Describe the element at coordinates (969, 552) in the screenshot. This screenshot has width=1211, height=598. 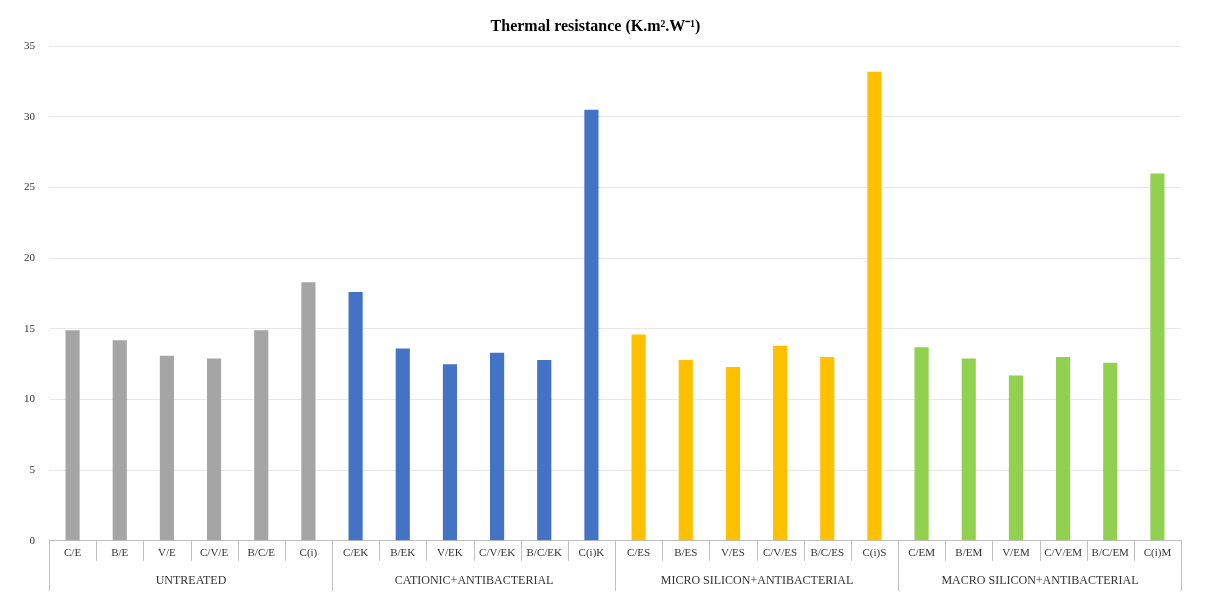
I see `x-tick-label: B/EM` at that location.